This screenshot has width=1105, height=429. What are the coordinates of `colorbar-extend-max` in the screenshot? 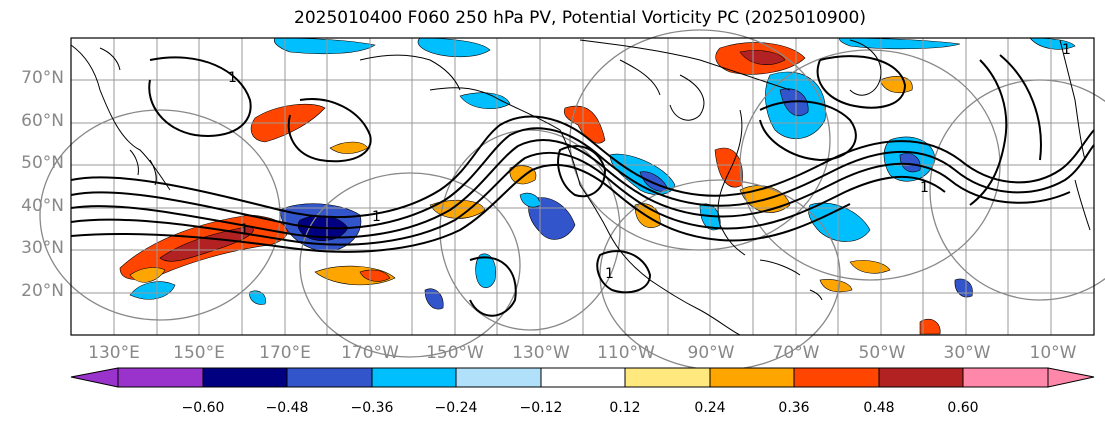 It's located at (1071, 377).